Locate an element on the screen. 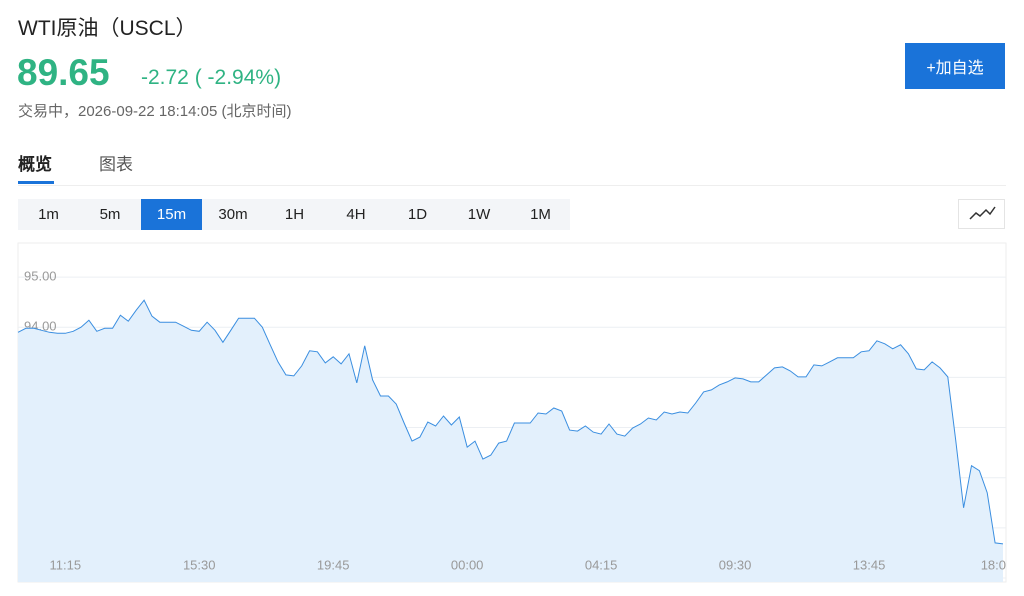 The image size is (1024, 596). price: 89.65 is located at coordinates (63, 72).